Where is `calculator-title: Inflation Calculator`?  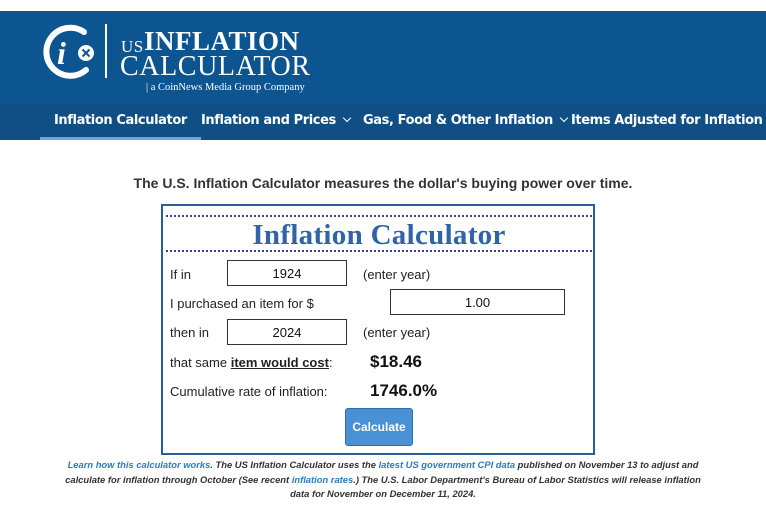
calculator-title: Inflation Calculator is located at coordinates (379, 235).